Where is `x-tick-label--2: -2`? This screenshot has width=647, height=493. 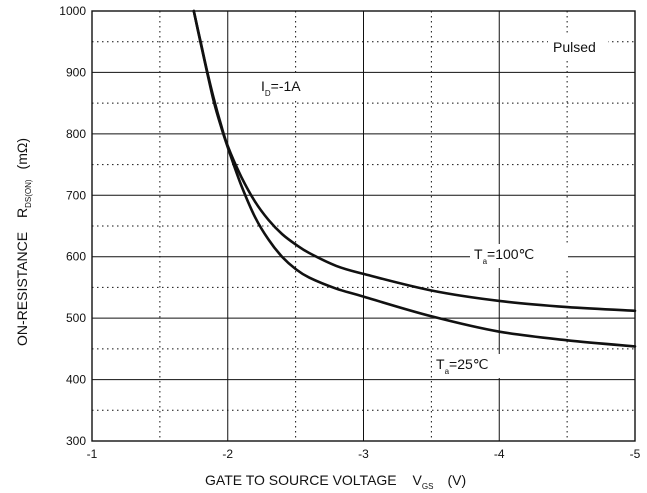
x-tick-label--2: -2 is located at coordinates (227, 454).